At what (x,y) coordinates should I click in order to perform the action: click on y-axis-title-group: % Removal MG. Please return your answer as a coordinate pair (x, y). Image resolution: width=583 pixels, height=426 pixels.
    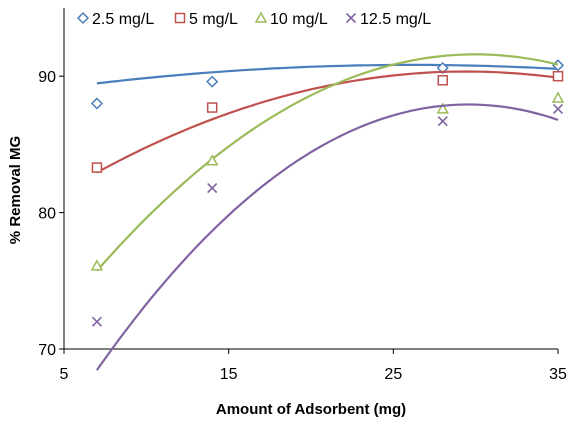
    Looking at the image, I should click on (15, 190).